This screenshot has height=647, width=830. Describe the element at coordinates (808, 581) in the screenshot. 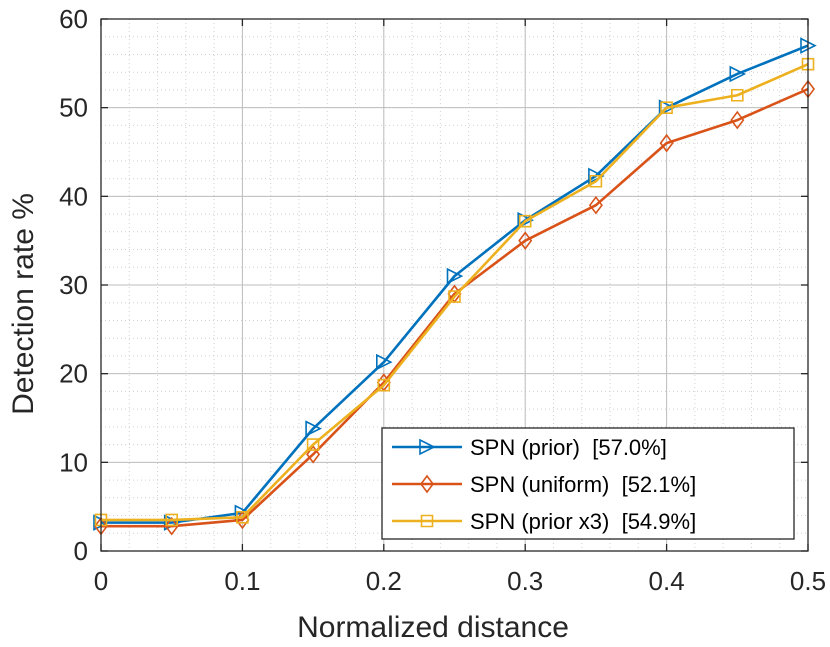

I see `x-tick-label: 0.5` at that location.